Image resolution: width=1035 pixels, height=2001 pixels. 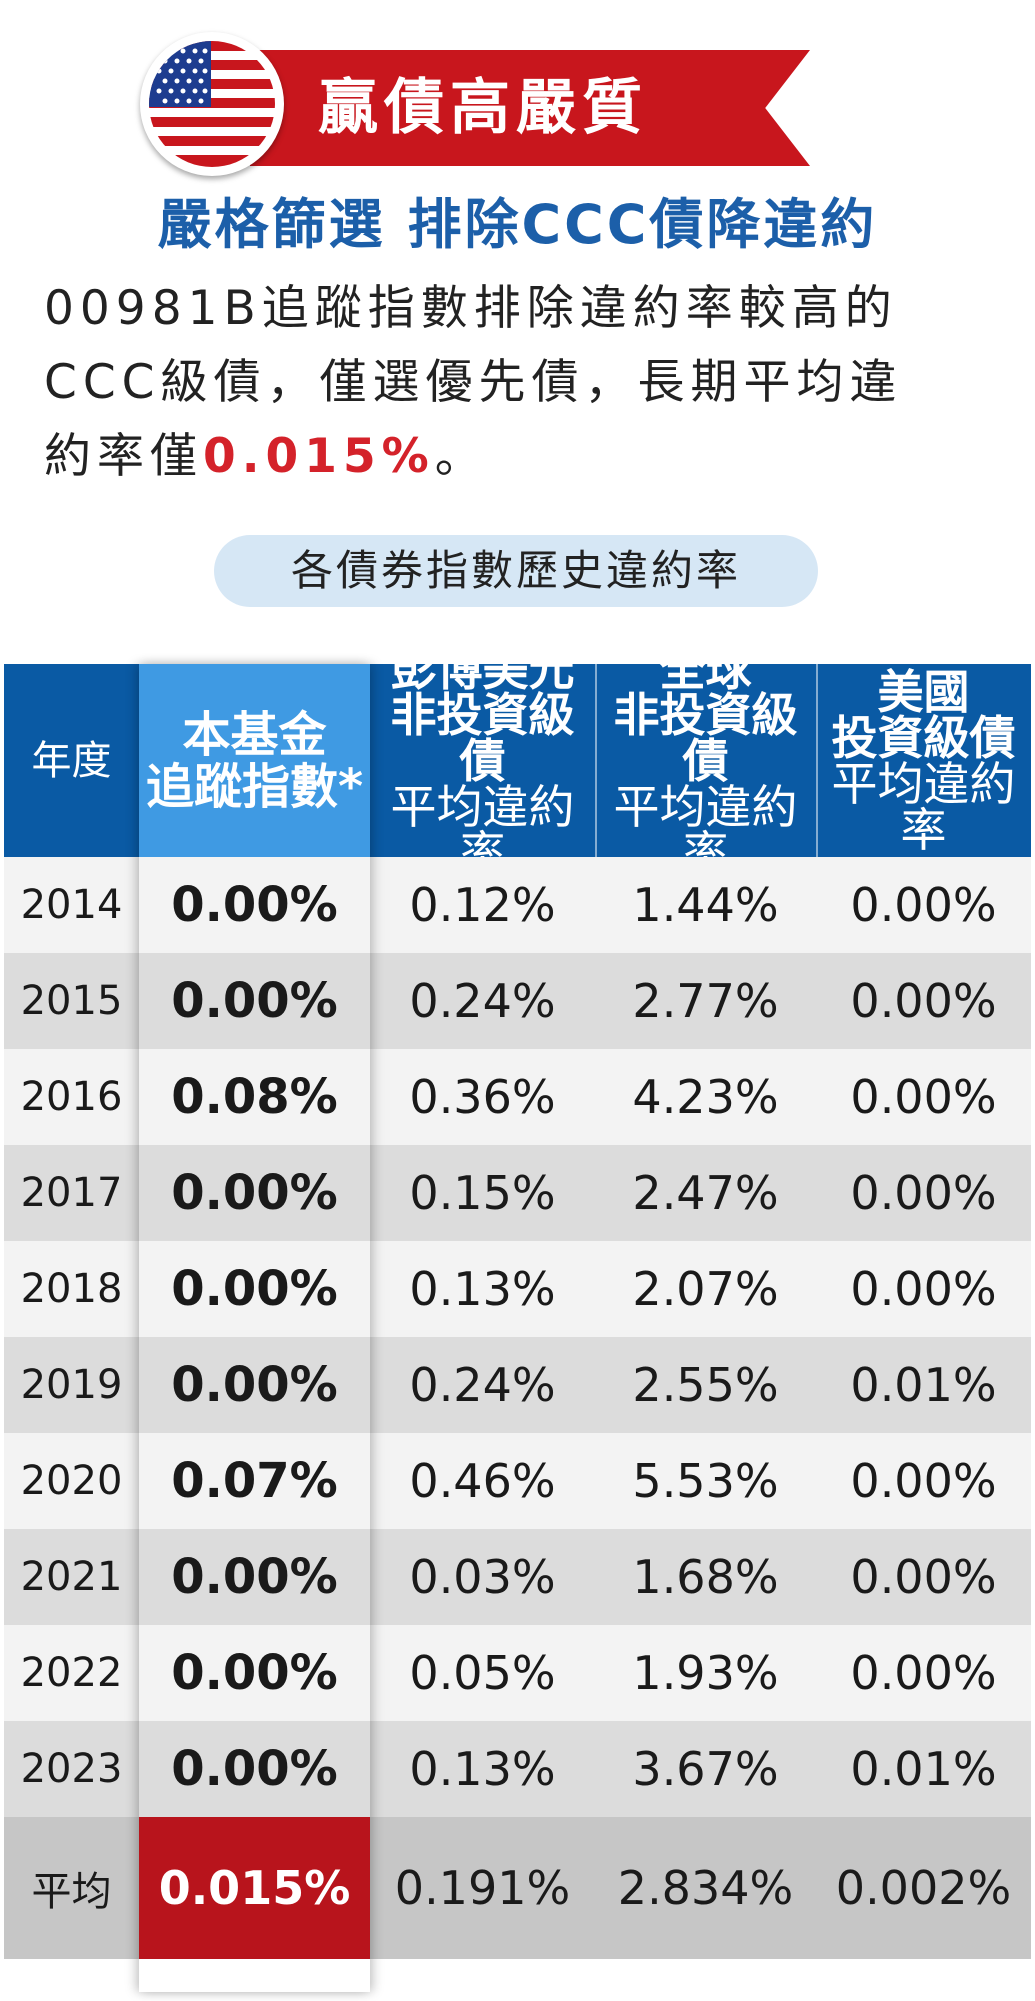 I want to click on cell-fund: 0.08%, so click(x=254, y=1097).